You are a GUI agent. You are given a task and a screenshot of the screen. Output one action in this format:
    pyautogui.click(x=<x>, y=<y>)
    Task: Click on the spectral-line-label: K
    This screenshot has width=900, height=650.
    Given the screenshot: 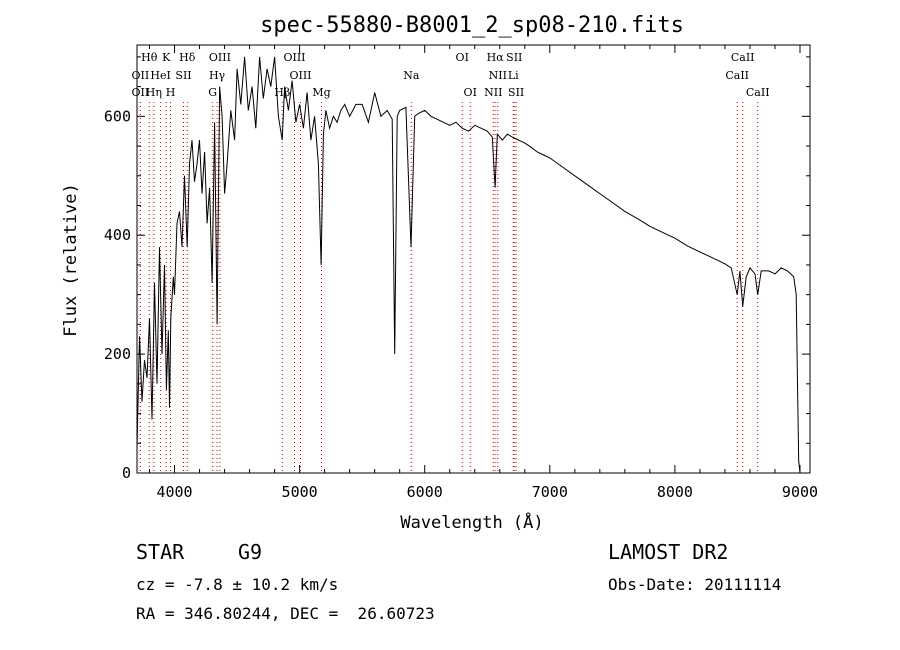 What is the action you would take?
    pyautogui.click(x=166, y=57)
    